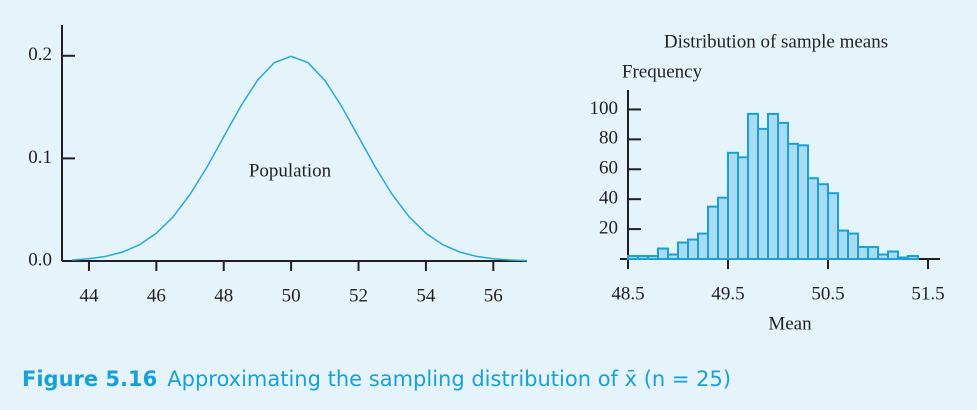 Image resolution: width=977 pixels, height=410 pixels. What do you see at coordinates (358, 295) in the screenshot?
I see `x-tick-label: 52` at bounding box center [358, 295].